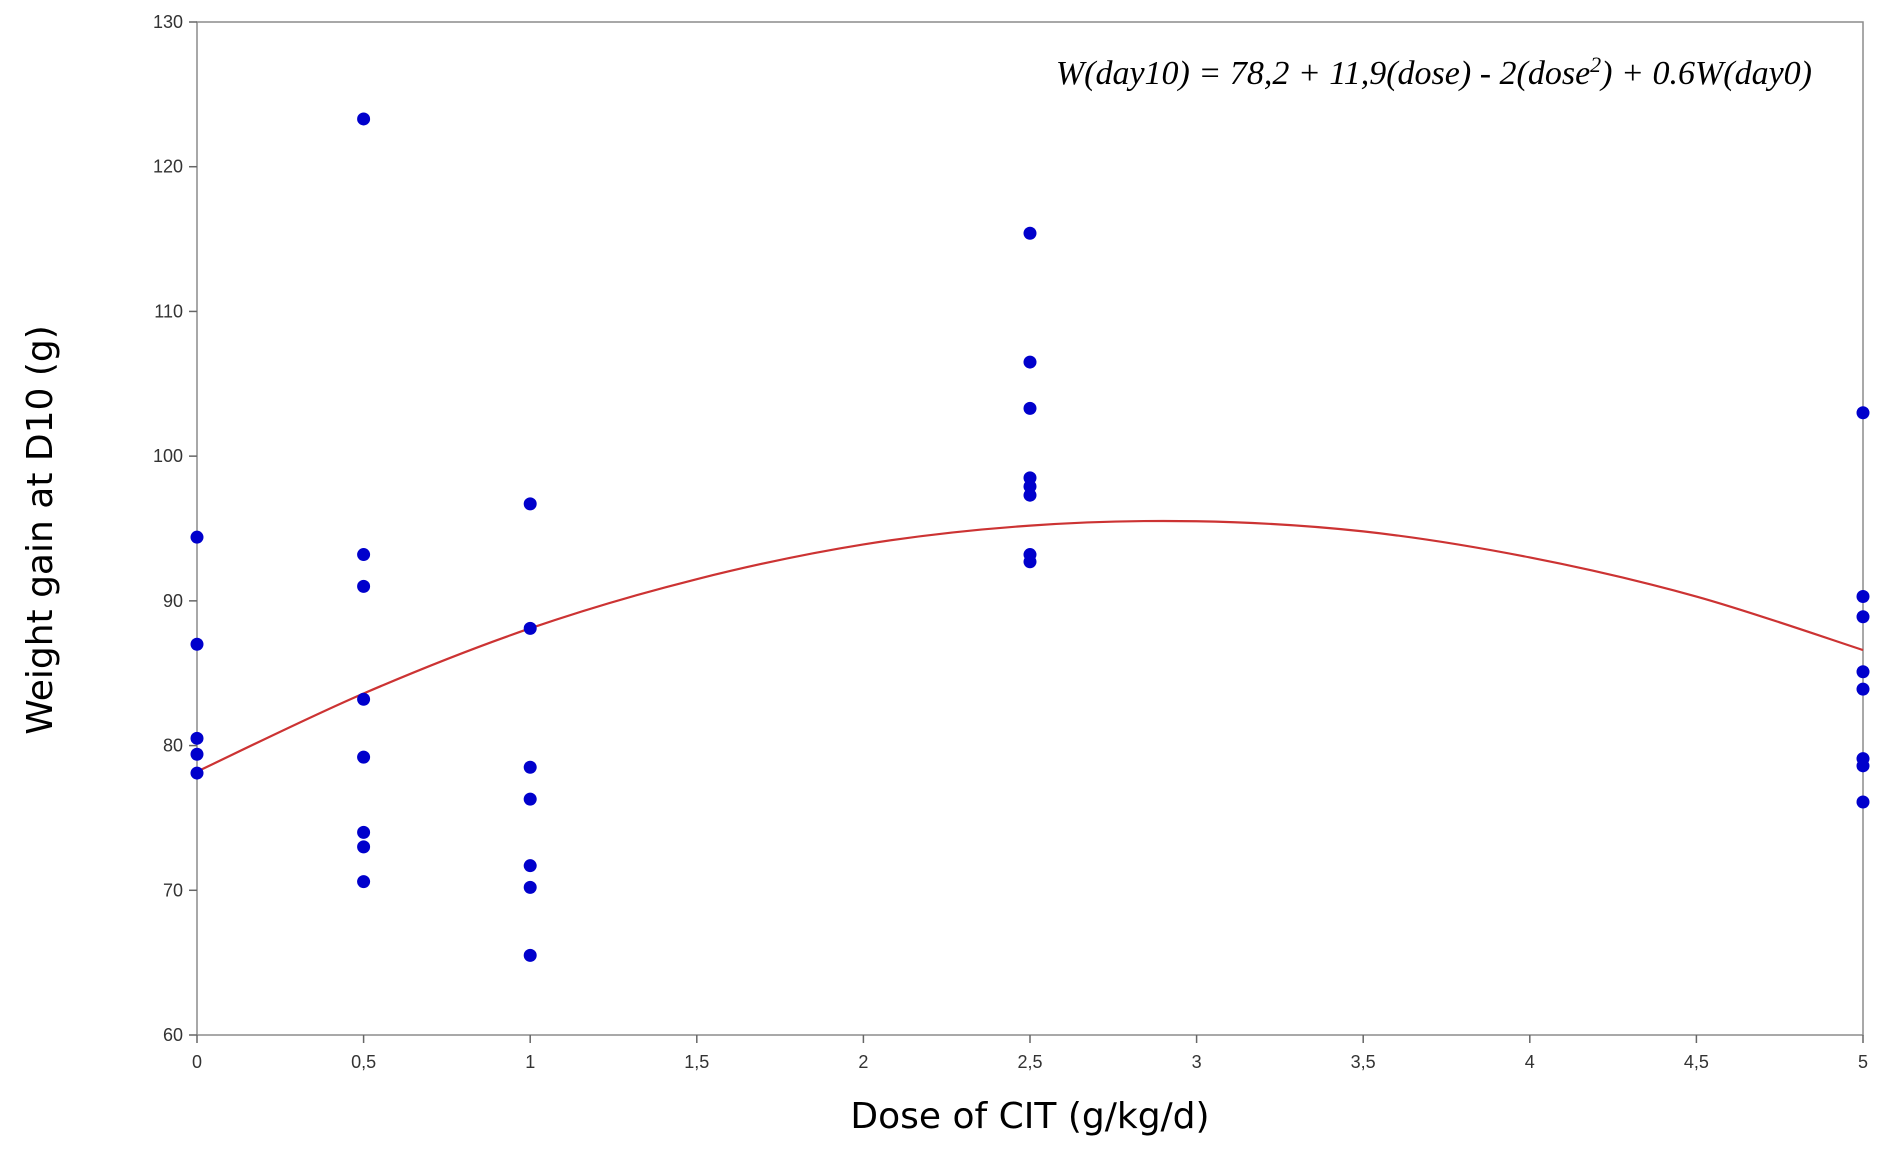  Describe the element at coordinates (363, 1062) in the screenshot. I see `x-tick-label: 0,5` at that location.